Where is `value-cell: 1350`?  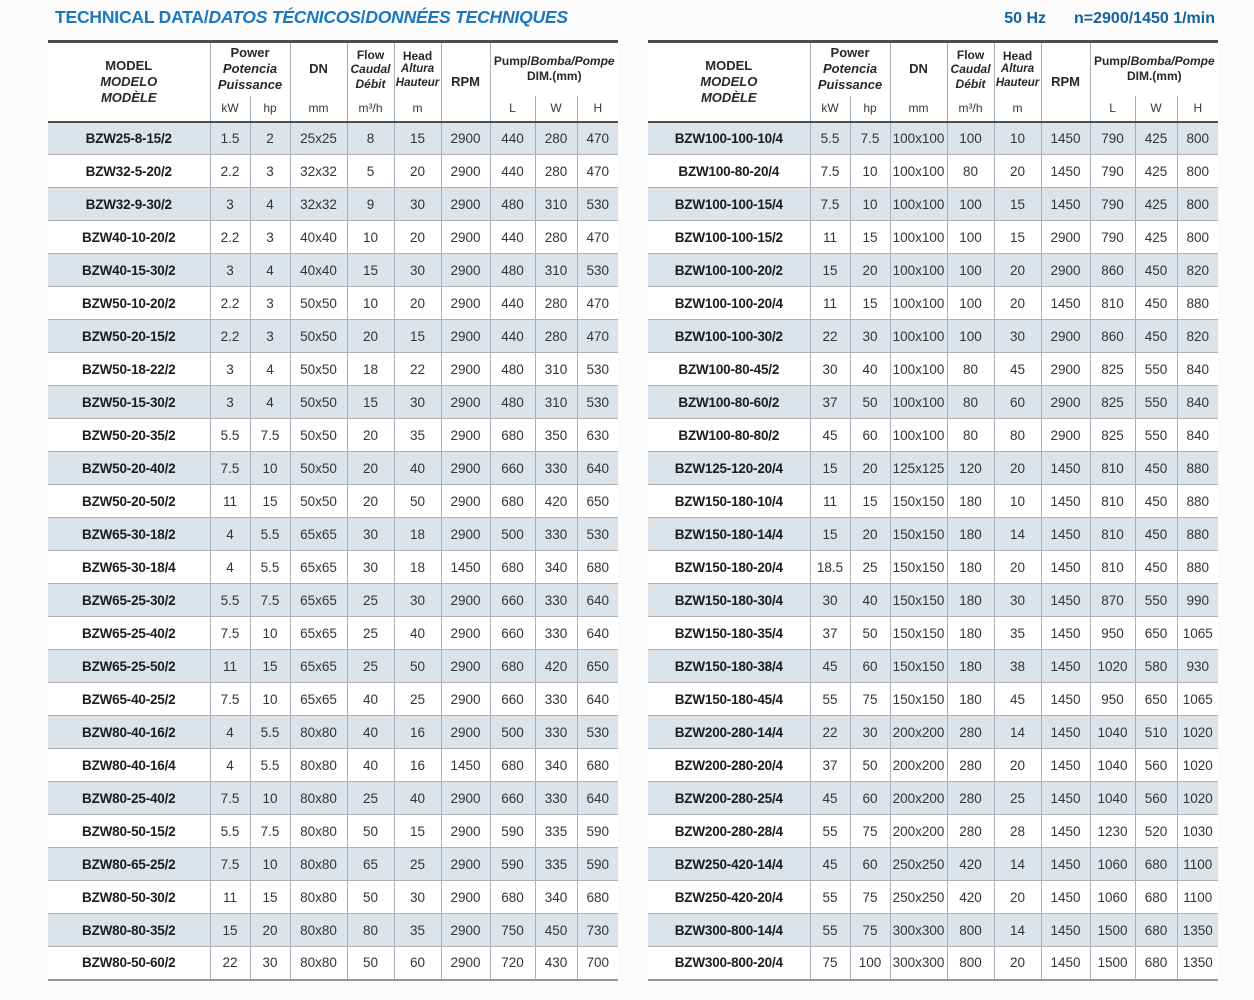
value-cell: 1350 is located at coordinates (1197, 963).